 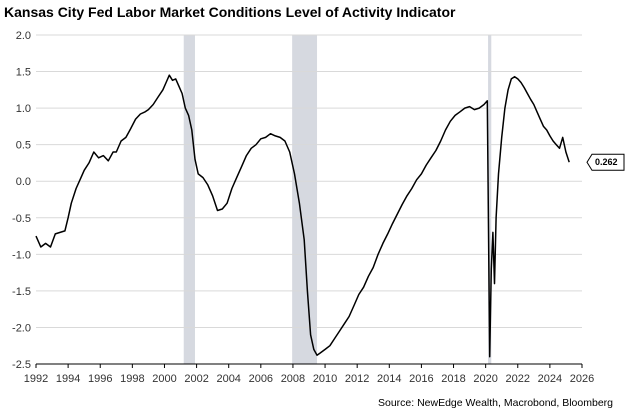 I want to click on x-tick-label: 2010, so click(x=325, y=379).